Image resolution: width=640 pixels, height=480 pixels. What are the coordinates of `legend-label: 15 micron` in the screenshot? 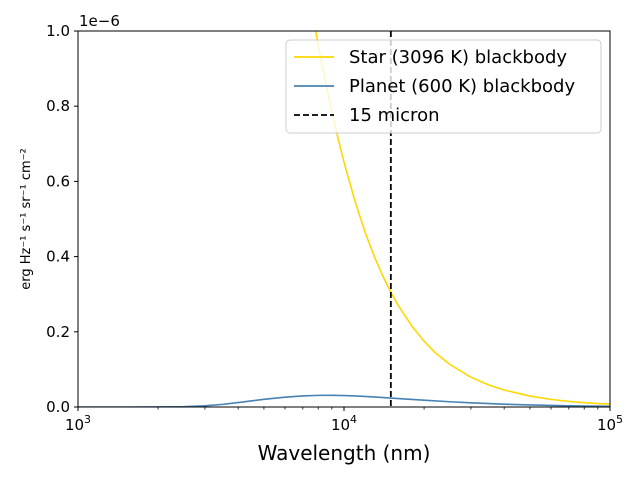 It's located at (394, 115).